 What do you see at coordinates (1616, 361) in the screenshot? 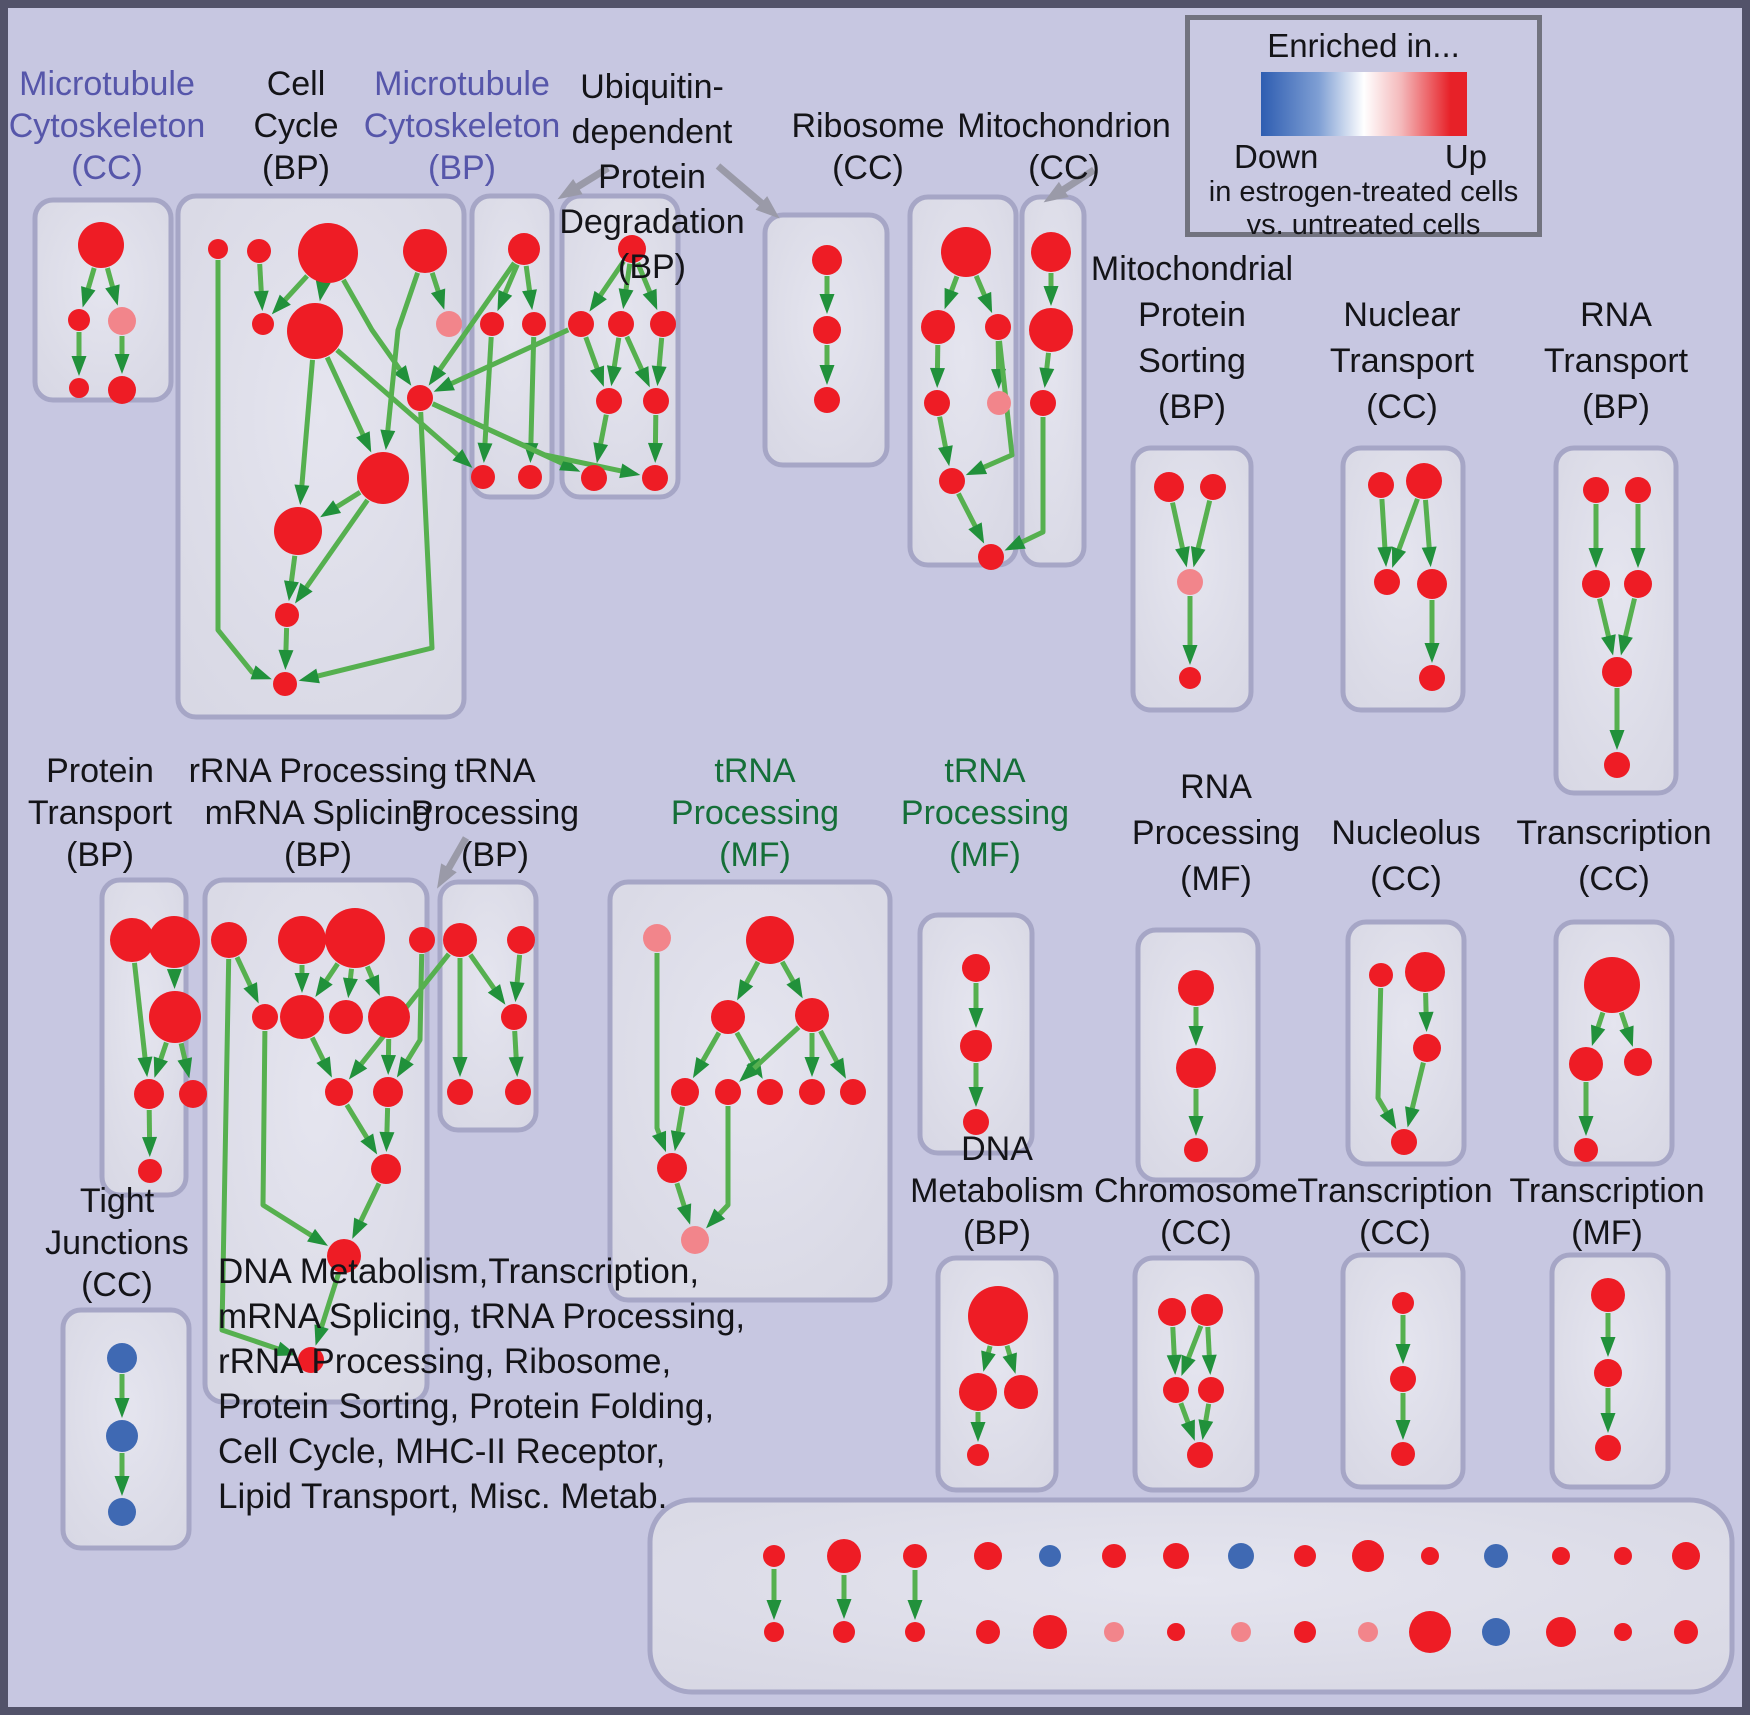
I see `group-label-rna-transport: Transport` at bounding box center [1616, 361].